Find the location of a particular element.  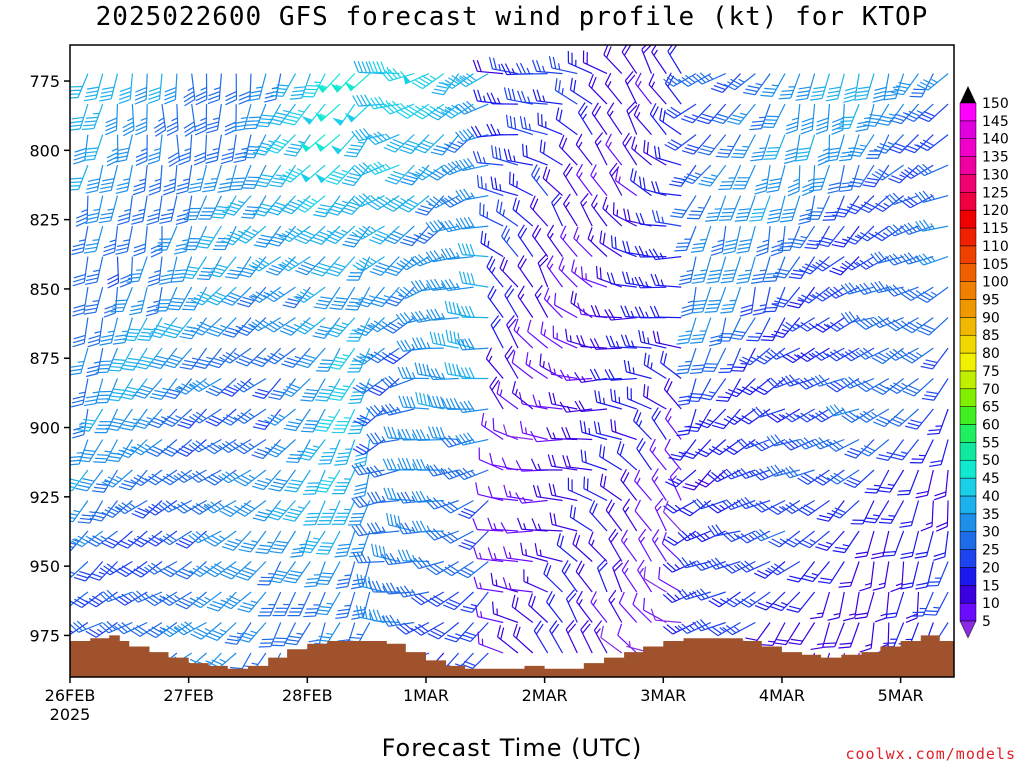

colorbar-label: 115 is located at coordinates (995, 229).